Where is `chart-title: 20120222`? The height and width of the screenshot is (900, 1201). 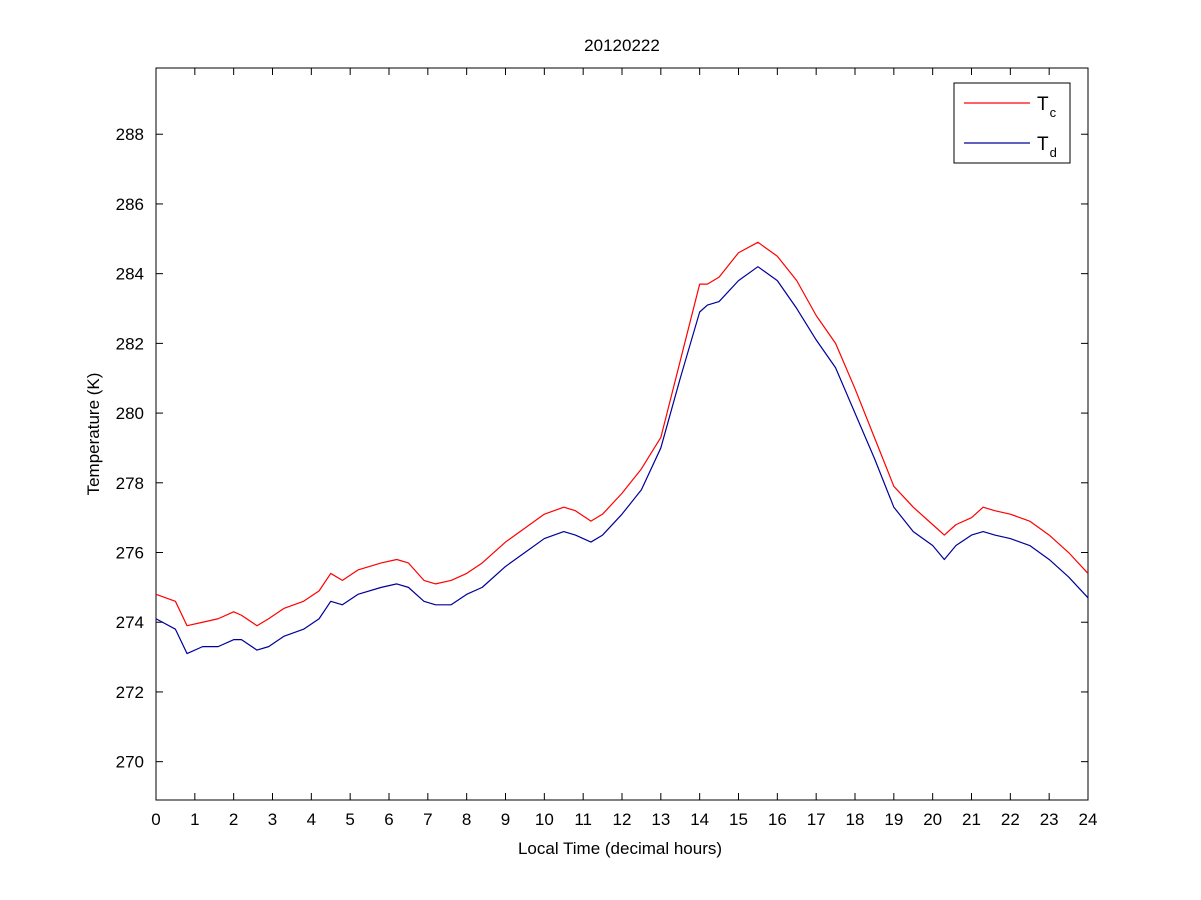
chart-title: 20120222 is located at coordinates (622, 45).